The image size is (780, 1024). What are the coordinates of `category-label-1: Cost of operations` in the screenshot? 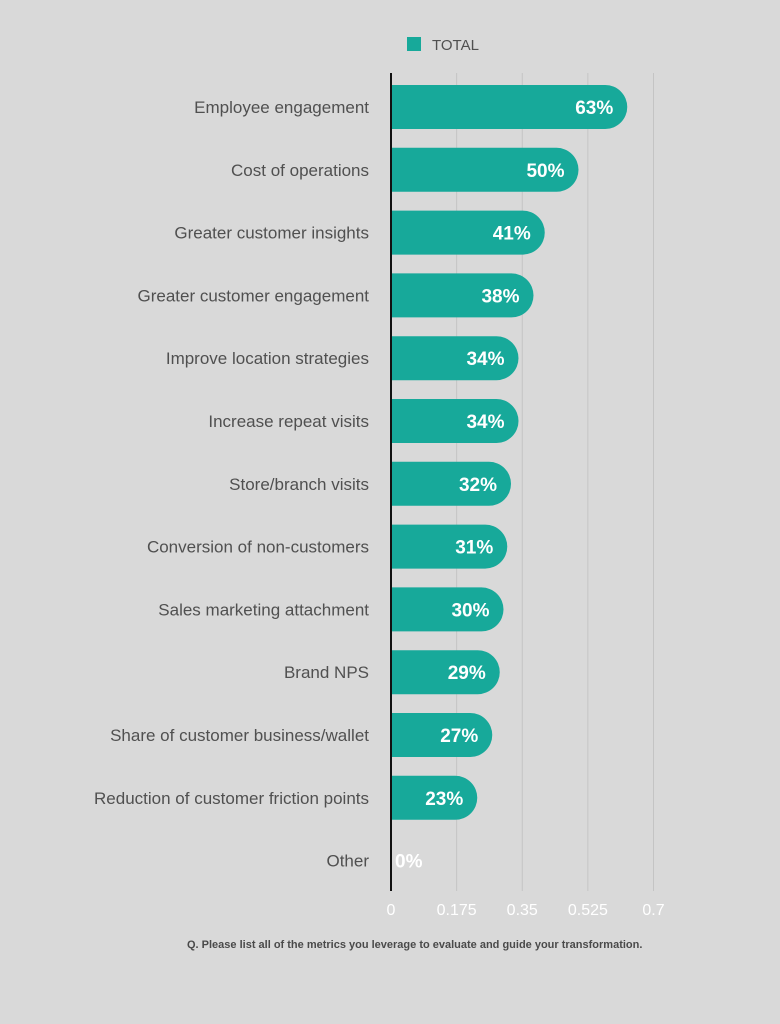 It's located at (300, 170).